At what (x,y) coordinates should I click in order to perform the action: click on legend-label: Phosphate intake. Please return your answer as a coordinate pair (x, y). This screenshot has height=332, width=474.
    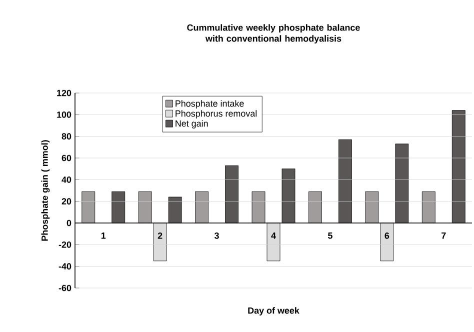
    Looking at the image, I should click on (210, 104).